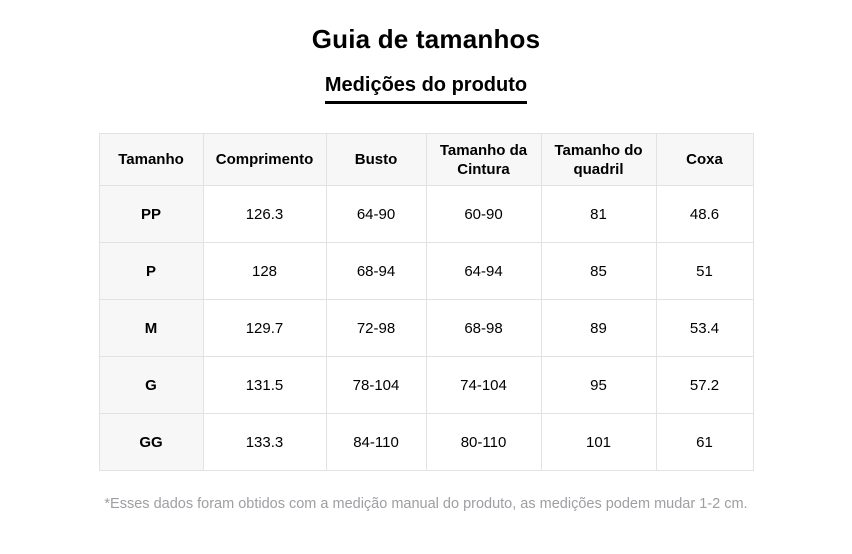 The height and width of the screenshot is (554, 852). I want to click on row-header-cell: G, so click(151, 385).